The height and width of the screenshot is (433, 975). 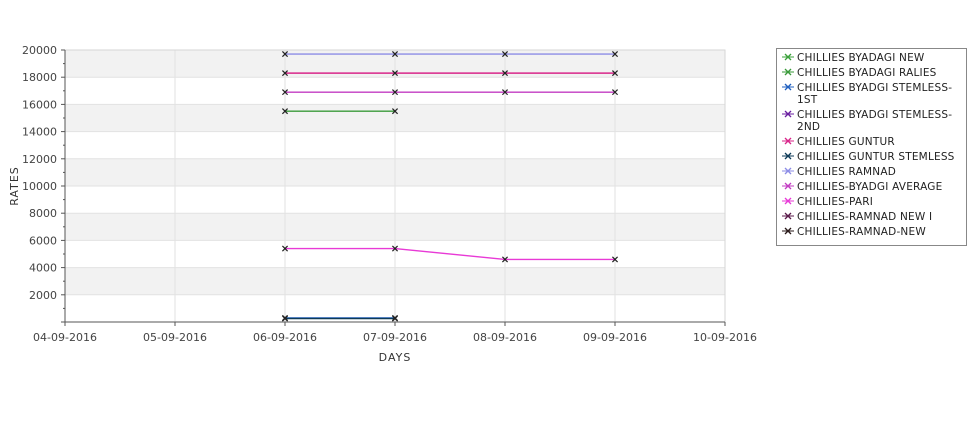 What do you see at coordinates (14, 186) in the screenshot?
I see `y-axis-title: RATES` at bounding box center [14, 186].